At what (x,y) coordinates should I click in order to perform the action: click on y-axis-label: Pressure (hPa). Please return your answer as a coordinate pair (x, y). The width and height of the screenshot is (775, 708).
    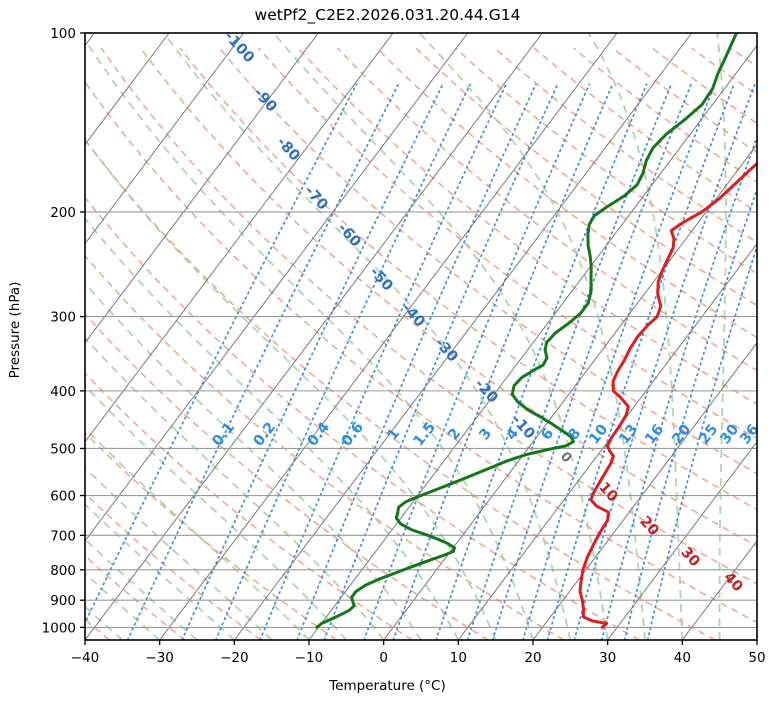
    Looking at the image, I should click on (15, 330).